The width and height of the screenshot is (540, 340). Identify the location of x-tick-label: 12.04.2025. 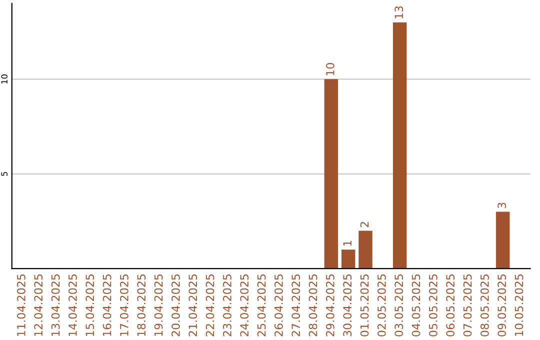
(38, 305).